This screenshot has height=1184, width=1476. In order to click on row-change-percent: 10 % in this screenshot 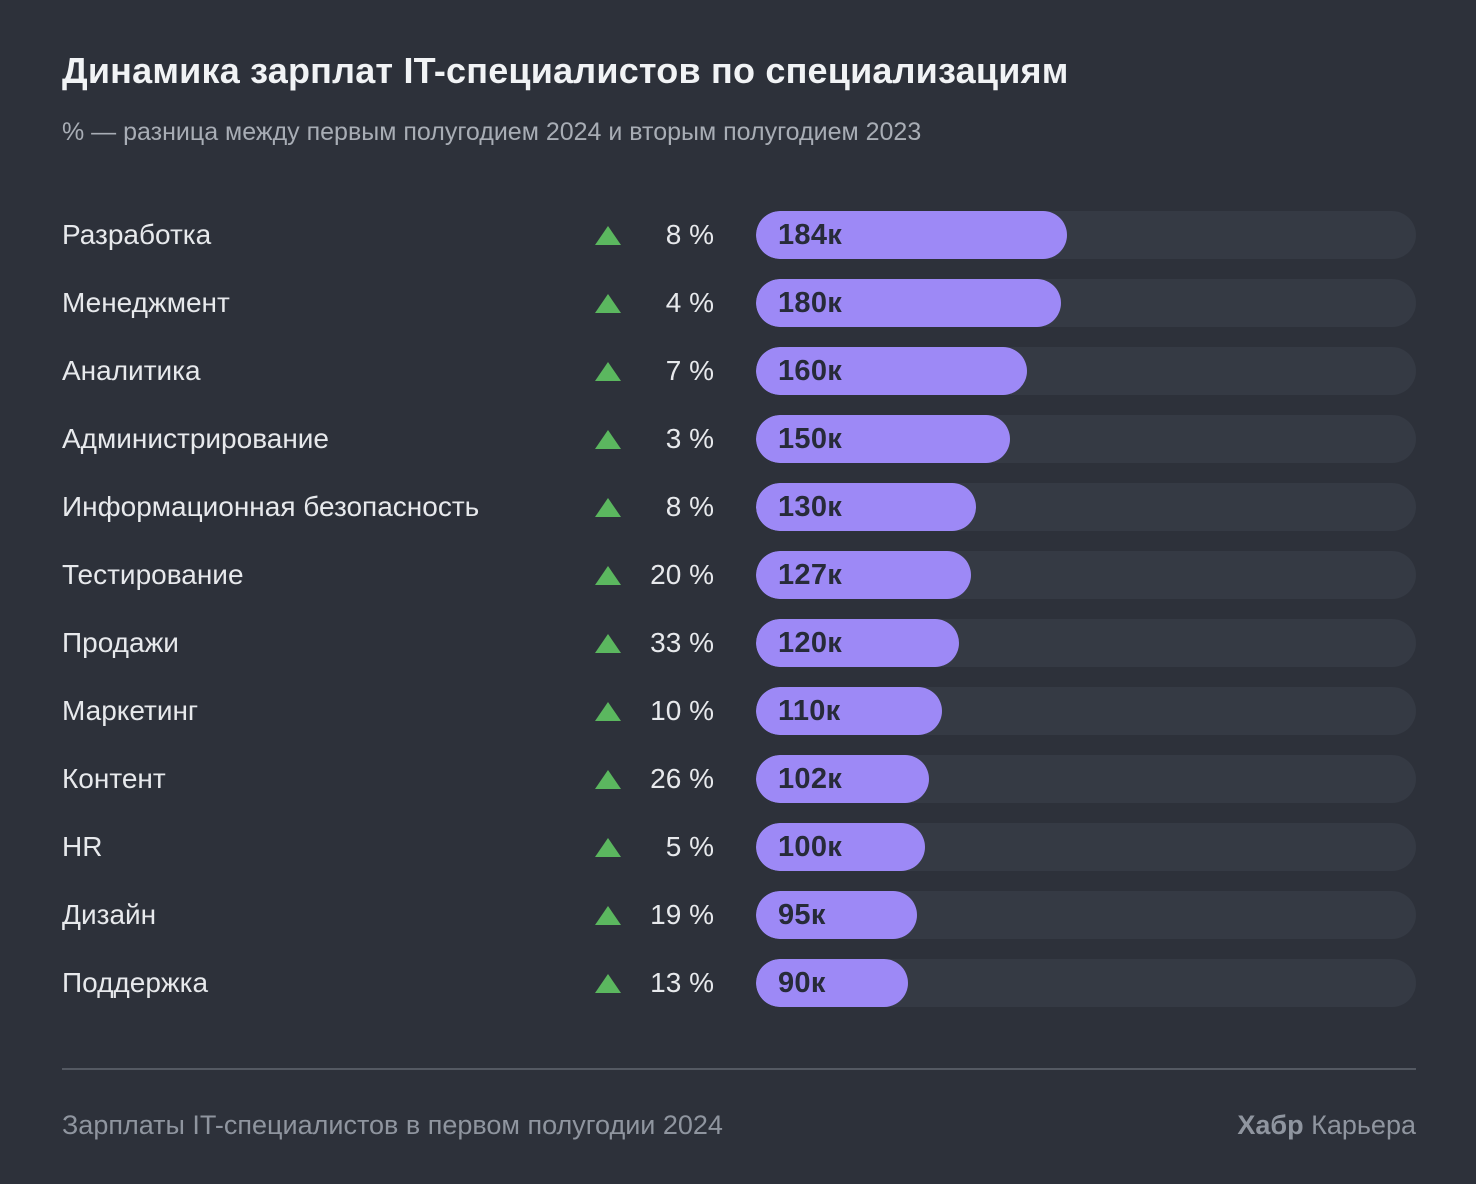, I will do `click(682, 710)`.